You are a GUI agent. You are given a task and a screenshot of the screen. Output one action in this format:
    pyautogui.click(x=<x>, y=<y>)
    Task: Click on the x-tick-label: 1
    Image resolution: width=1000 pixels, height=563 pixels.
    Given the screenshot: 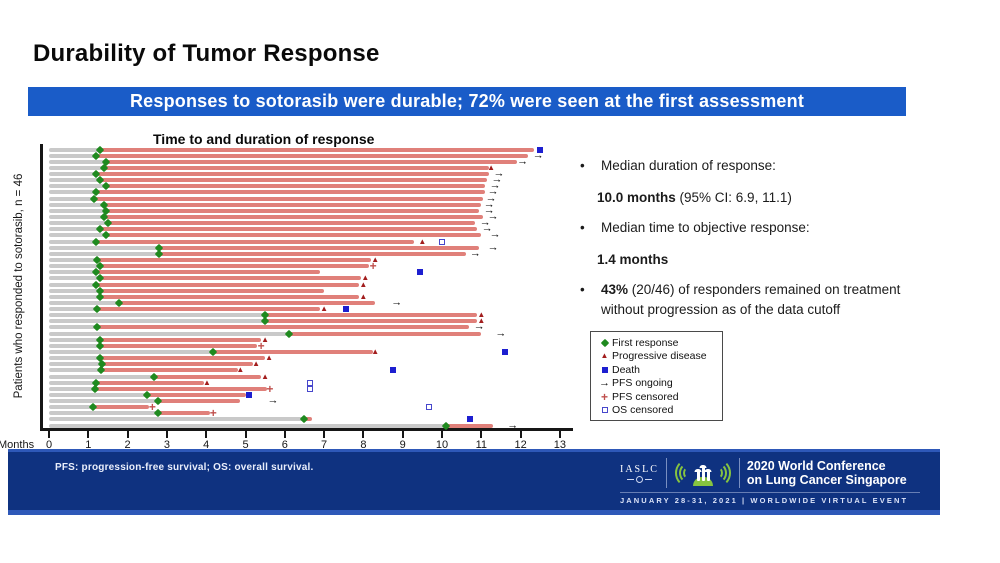 What is the action you would take?
    pyautogui.click(x=88, y=445)
    